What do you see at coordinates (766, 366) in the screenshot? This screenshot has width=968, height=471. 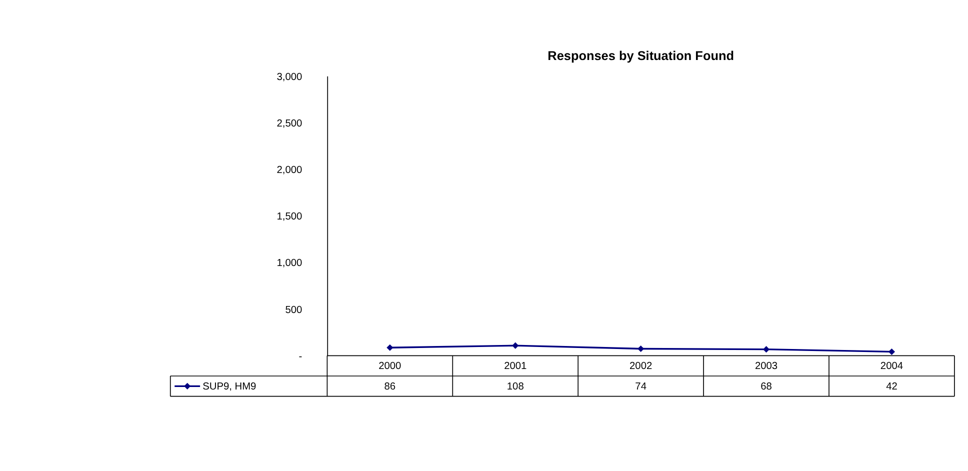 I see `x-tick-label: 2003` at bounding box center [766, 366].